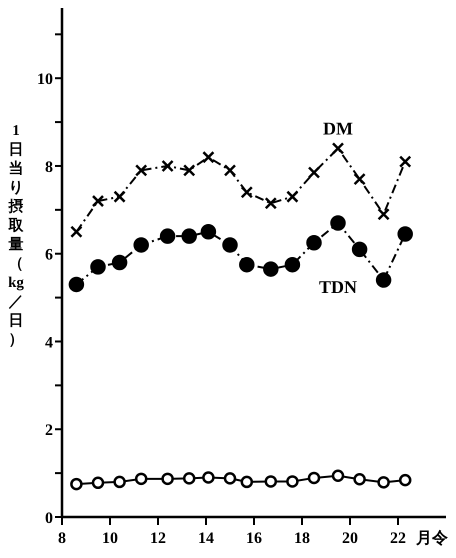 The width and height of the screenshot is (456, 558). Describe the element at coordinates (338, 287) in the screenshot. I see `series-label: TDN` at that location.